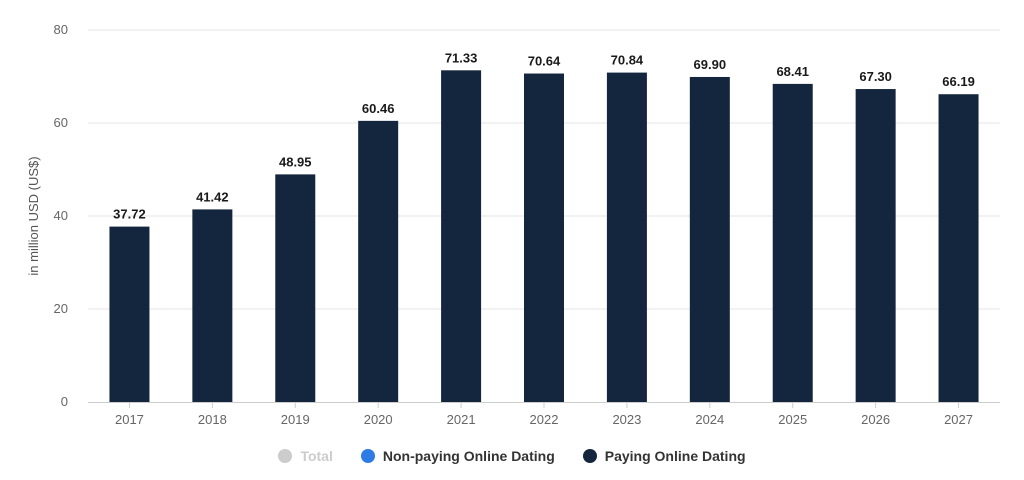 The height and width of the screenshot is (480, 1024). Describe the element at coordinates (212, 419) in the screenshot. I see `x-tick-label-2018: 2018` at that location.